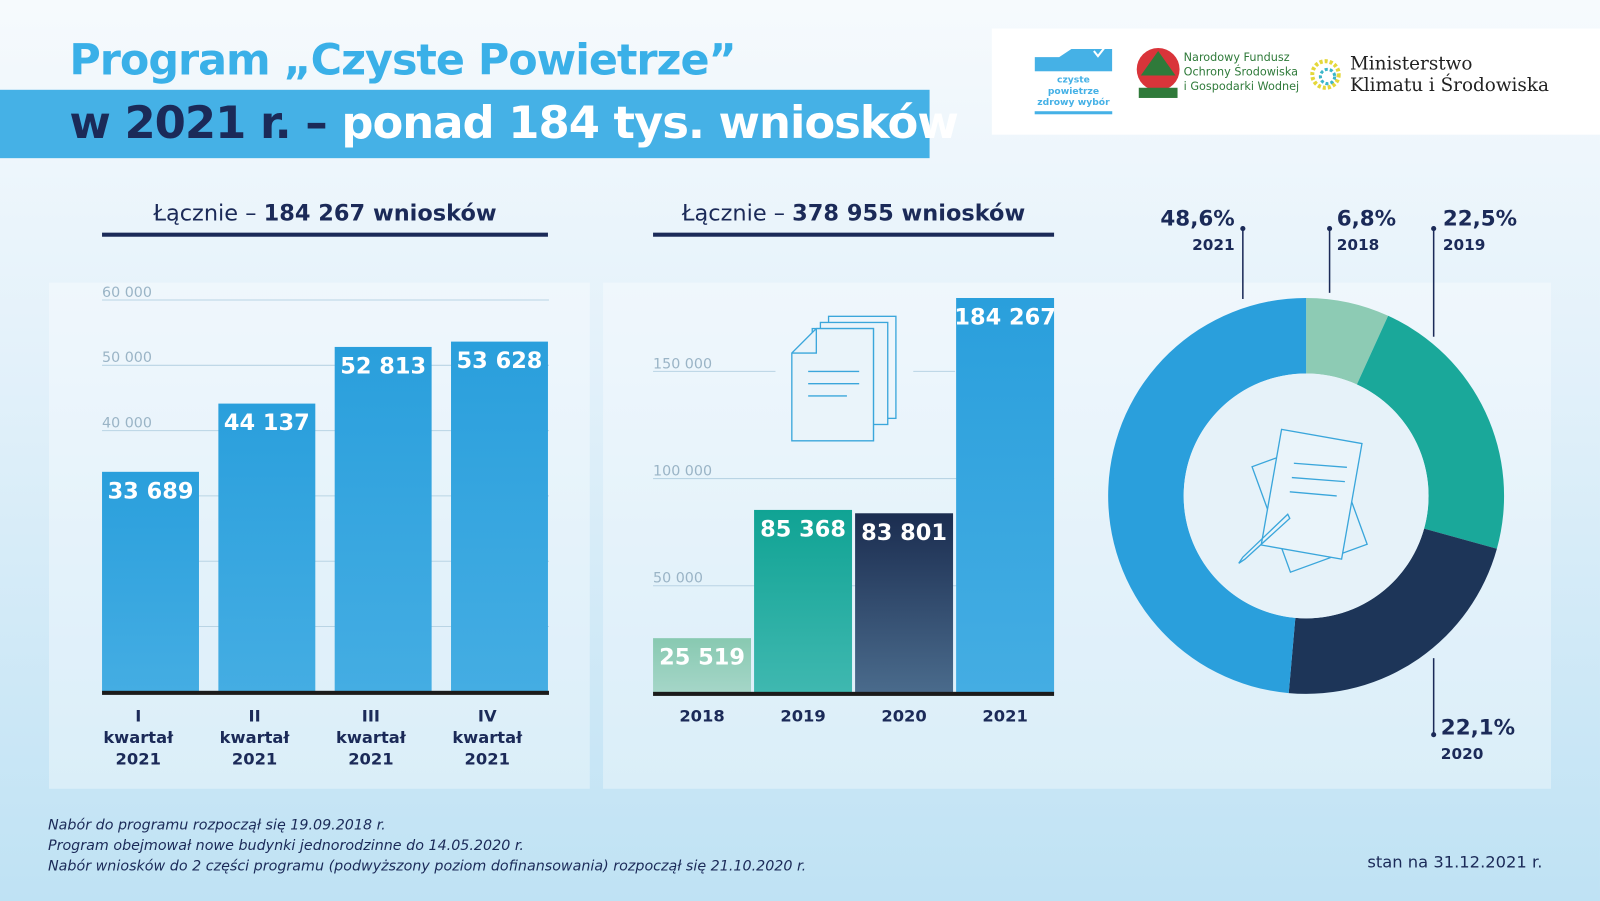 This screenshot has width=1600, height=901. Describe the element at coordinates (127, 293) in the screenshot. I see `y-tick-label: 60 000` at that location.